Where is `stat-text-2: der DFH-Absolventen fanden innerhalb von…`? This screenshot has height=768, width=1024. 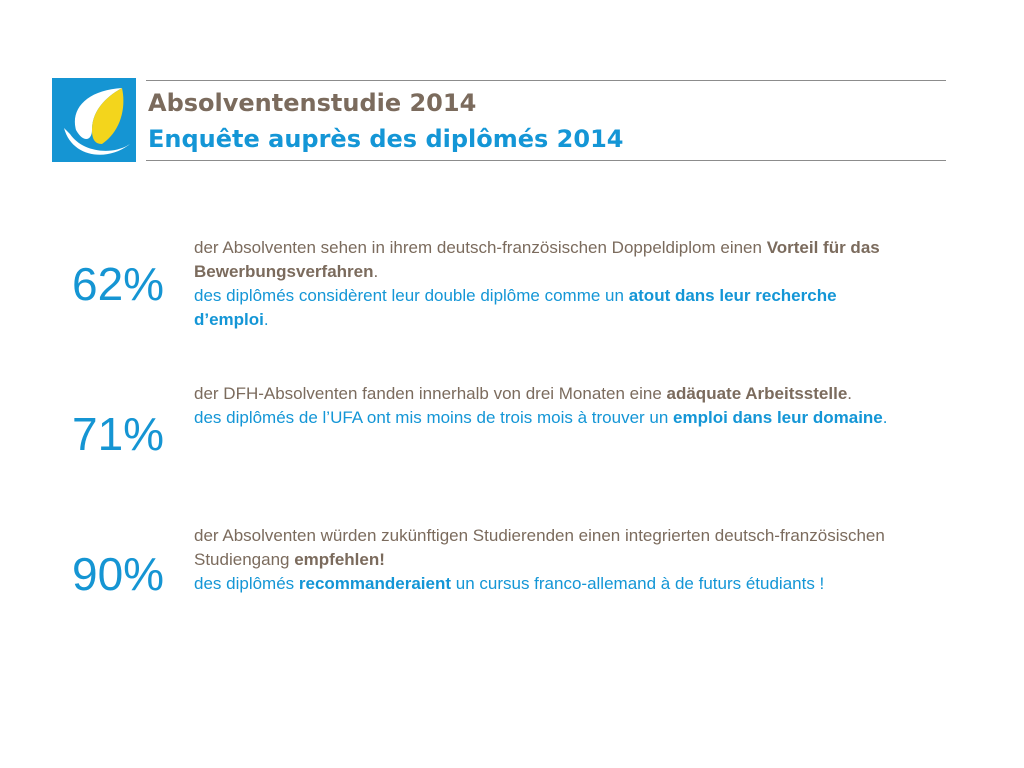
stat-text-2: der DFH-Absolventen fanden innerhalb von… is located at coordinates (544, 406).